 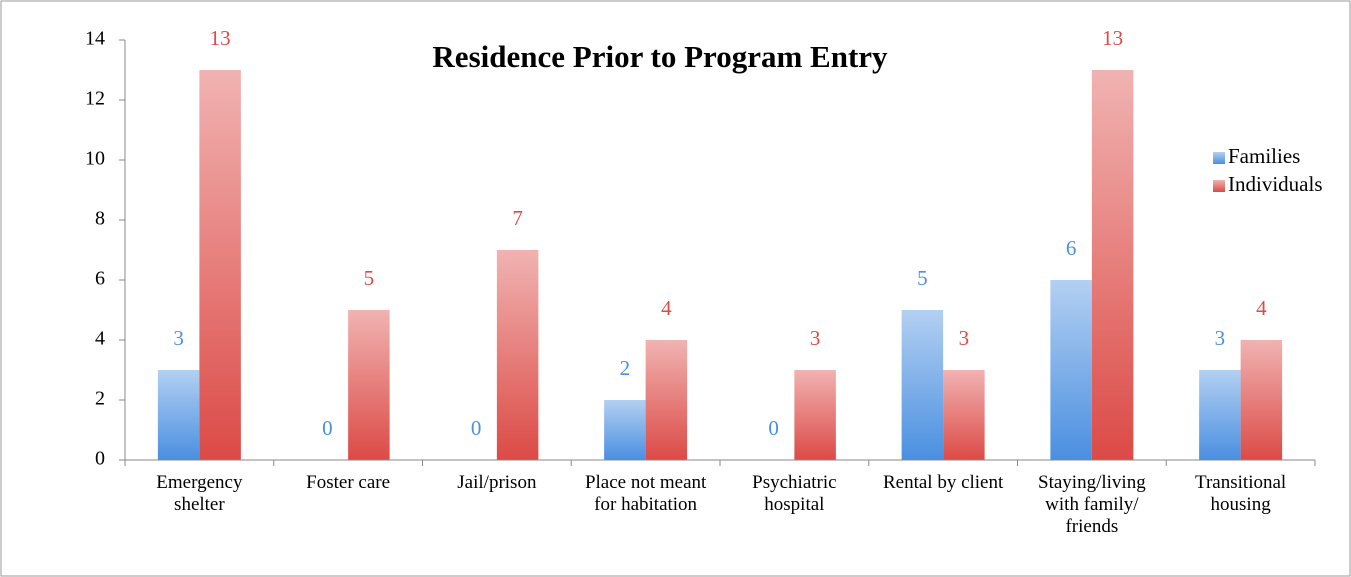 I want to click on x-tick-label: Rental by client, so click(x=943, y=482).